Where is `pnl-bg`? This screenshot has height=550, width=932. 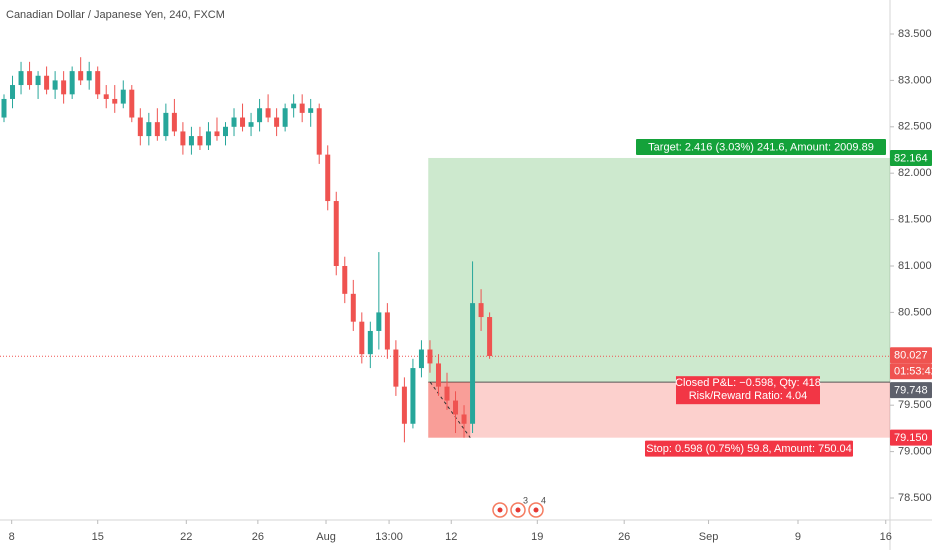 pnl-bg is located at coordinates (748, 390).